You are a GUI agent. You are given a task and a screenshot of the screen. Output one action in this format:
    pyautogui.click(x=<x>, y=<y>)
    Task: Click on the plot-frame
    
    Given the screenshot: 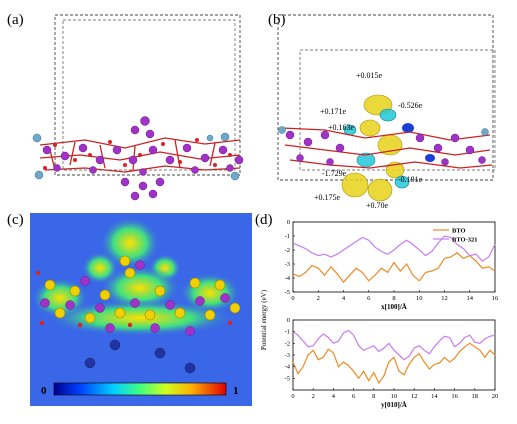 What is the action you would take?
    pyautogui.click(x=394, y=355)
    